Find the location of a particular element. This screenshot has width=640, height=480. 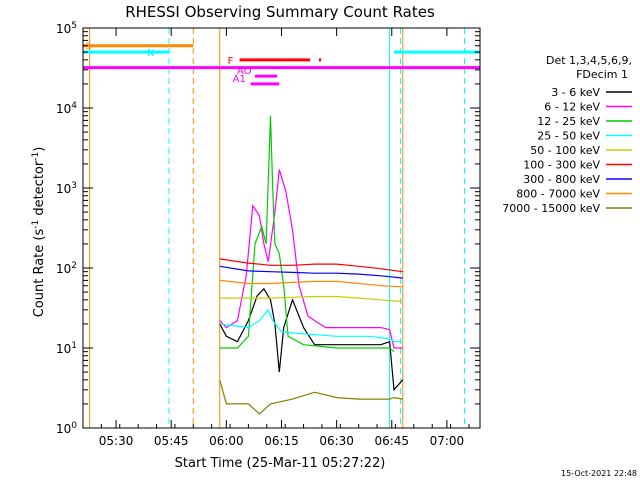

y-tick-label-2: 102 is located at coordinates (66, 268).